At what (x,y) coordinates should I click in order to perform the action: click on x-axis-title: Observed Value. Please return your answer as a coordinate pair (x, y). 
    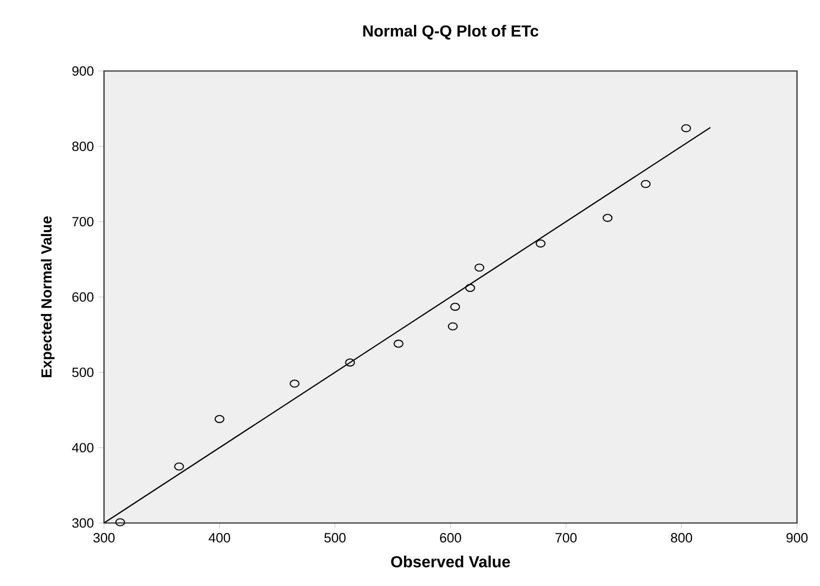
    Looking at the image, I should click on (450, 562).